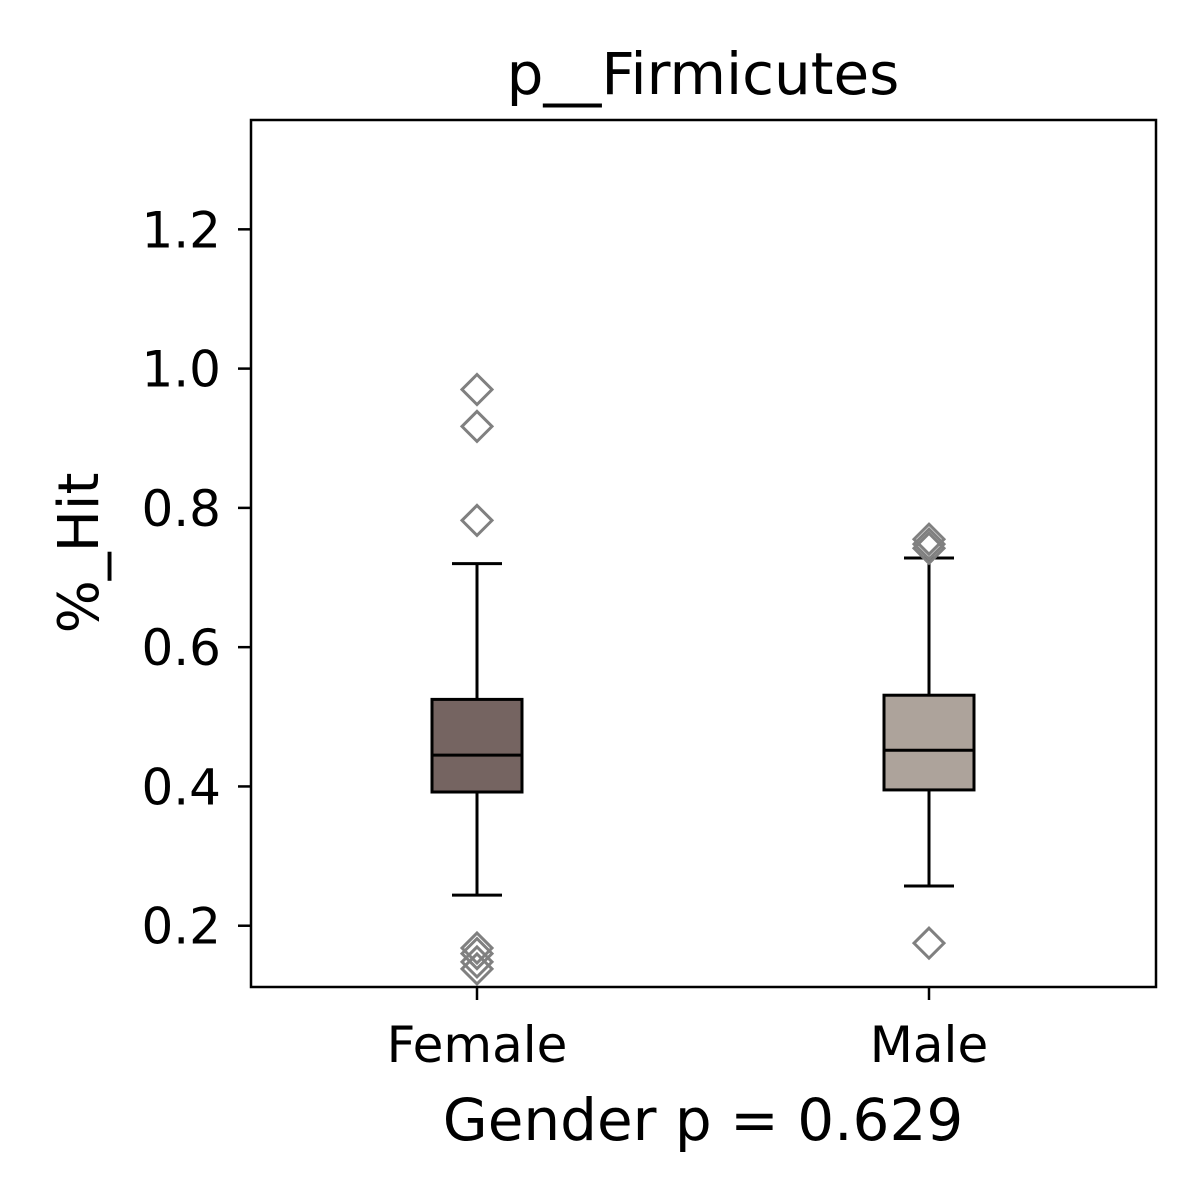 The image size is (1200, 1200). What do you see at coordinates (703, 74) in the screenshot?
I see `chart-title: p__Firmicutes` at bounding box center [703, 74].